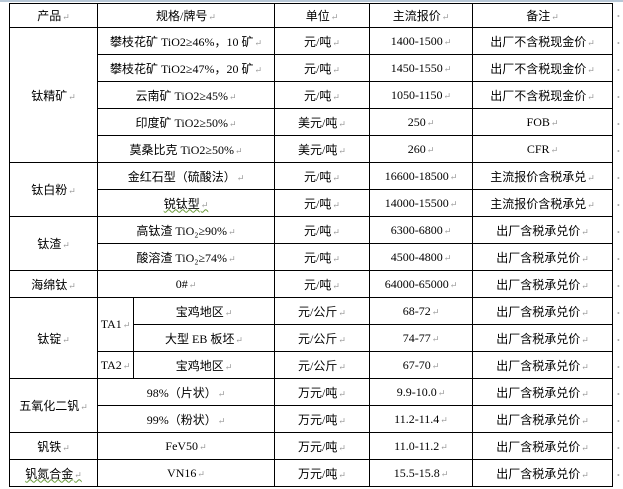  What do you see at coordinates (186, 122) in the screenshot?
I see `spec-cell: 印度矿 TiO2≥50%` at bounding box center [186, 122].